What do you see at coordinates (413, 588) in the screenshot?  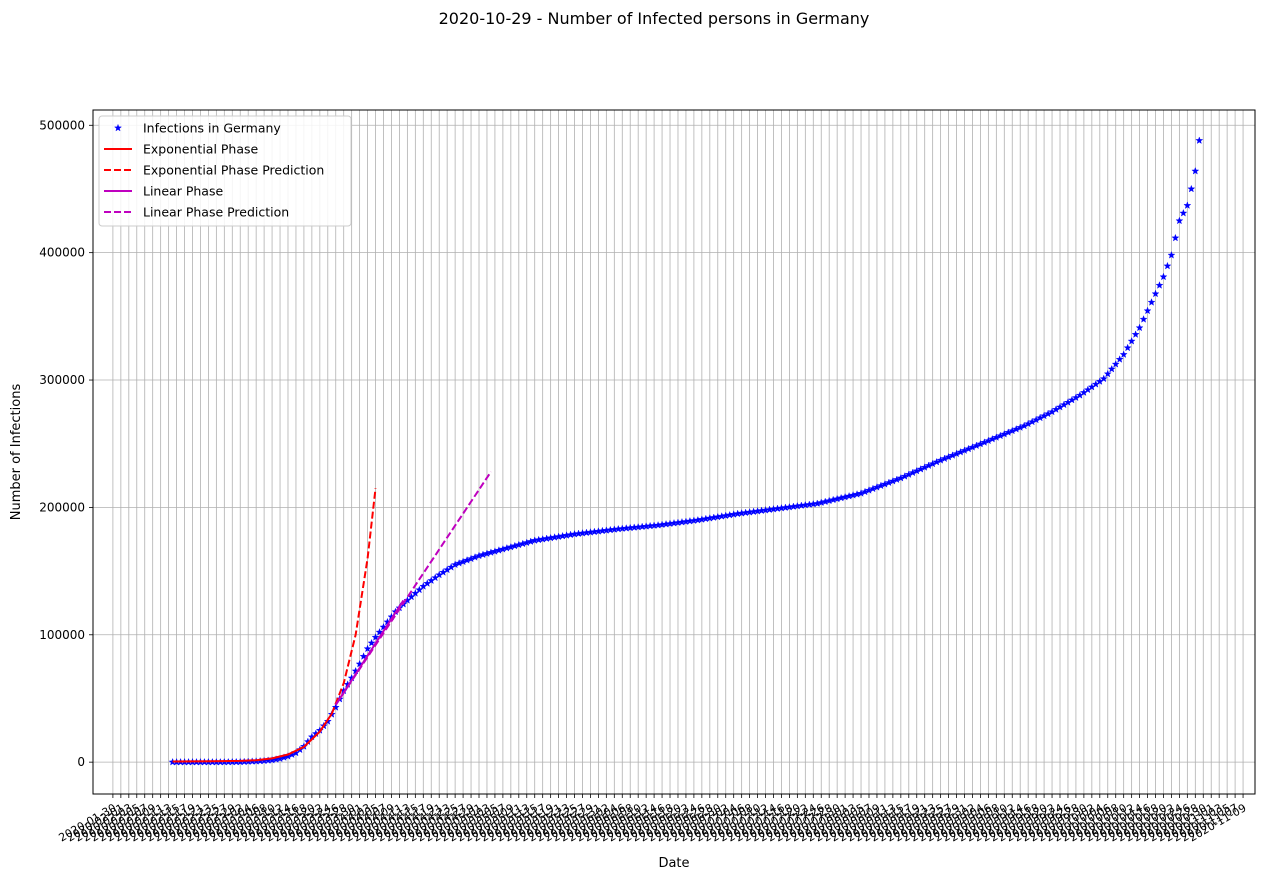 I see `series-linear-phase-prediction` at bounding box center [413, 588].